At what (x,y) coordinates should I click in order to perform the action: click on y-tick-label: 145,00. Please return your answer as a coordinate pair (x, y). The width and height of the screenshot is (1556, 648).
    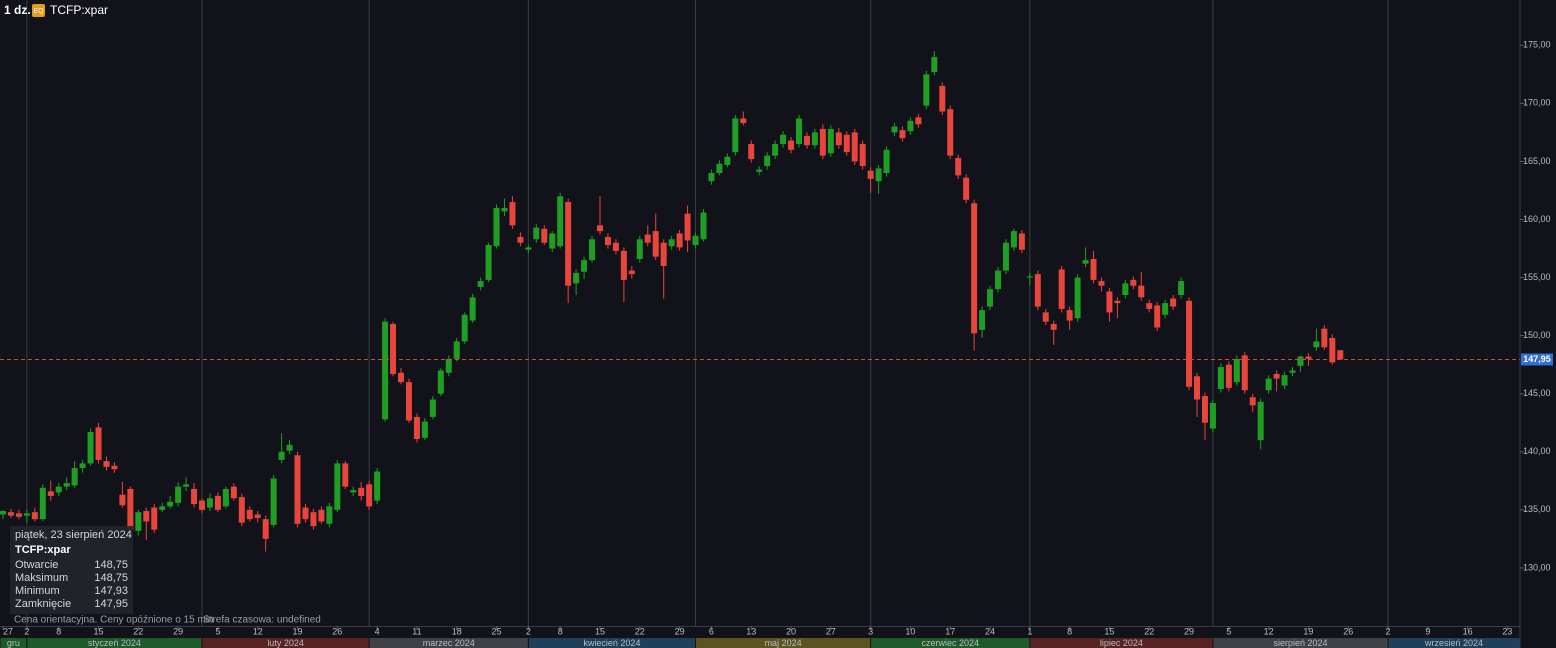
    Looking at the image, I should click on (1537, 393).